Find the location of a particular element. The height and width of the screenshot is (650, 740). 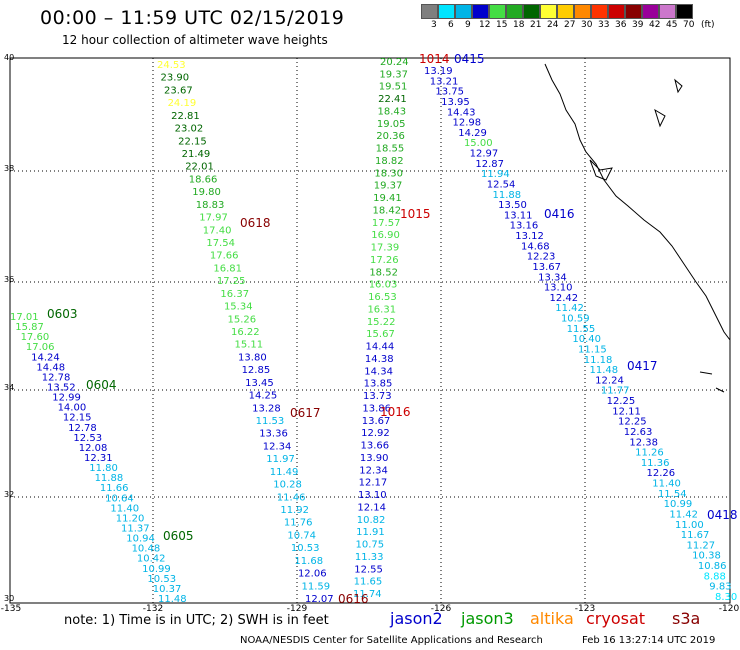

swh-value: 17.54 is located at coordinates (220, 243).